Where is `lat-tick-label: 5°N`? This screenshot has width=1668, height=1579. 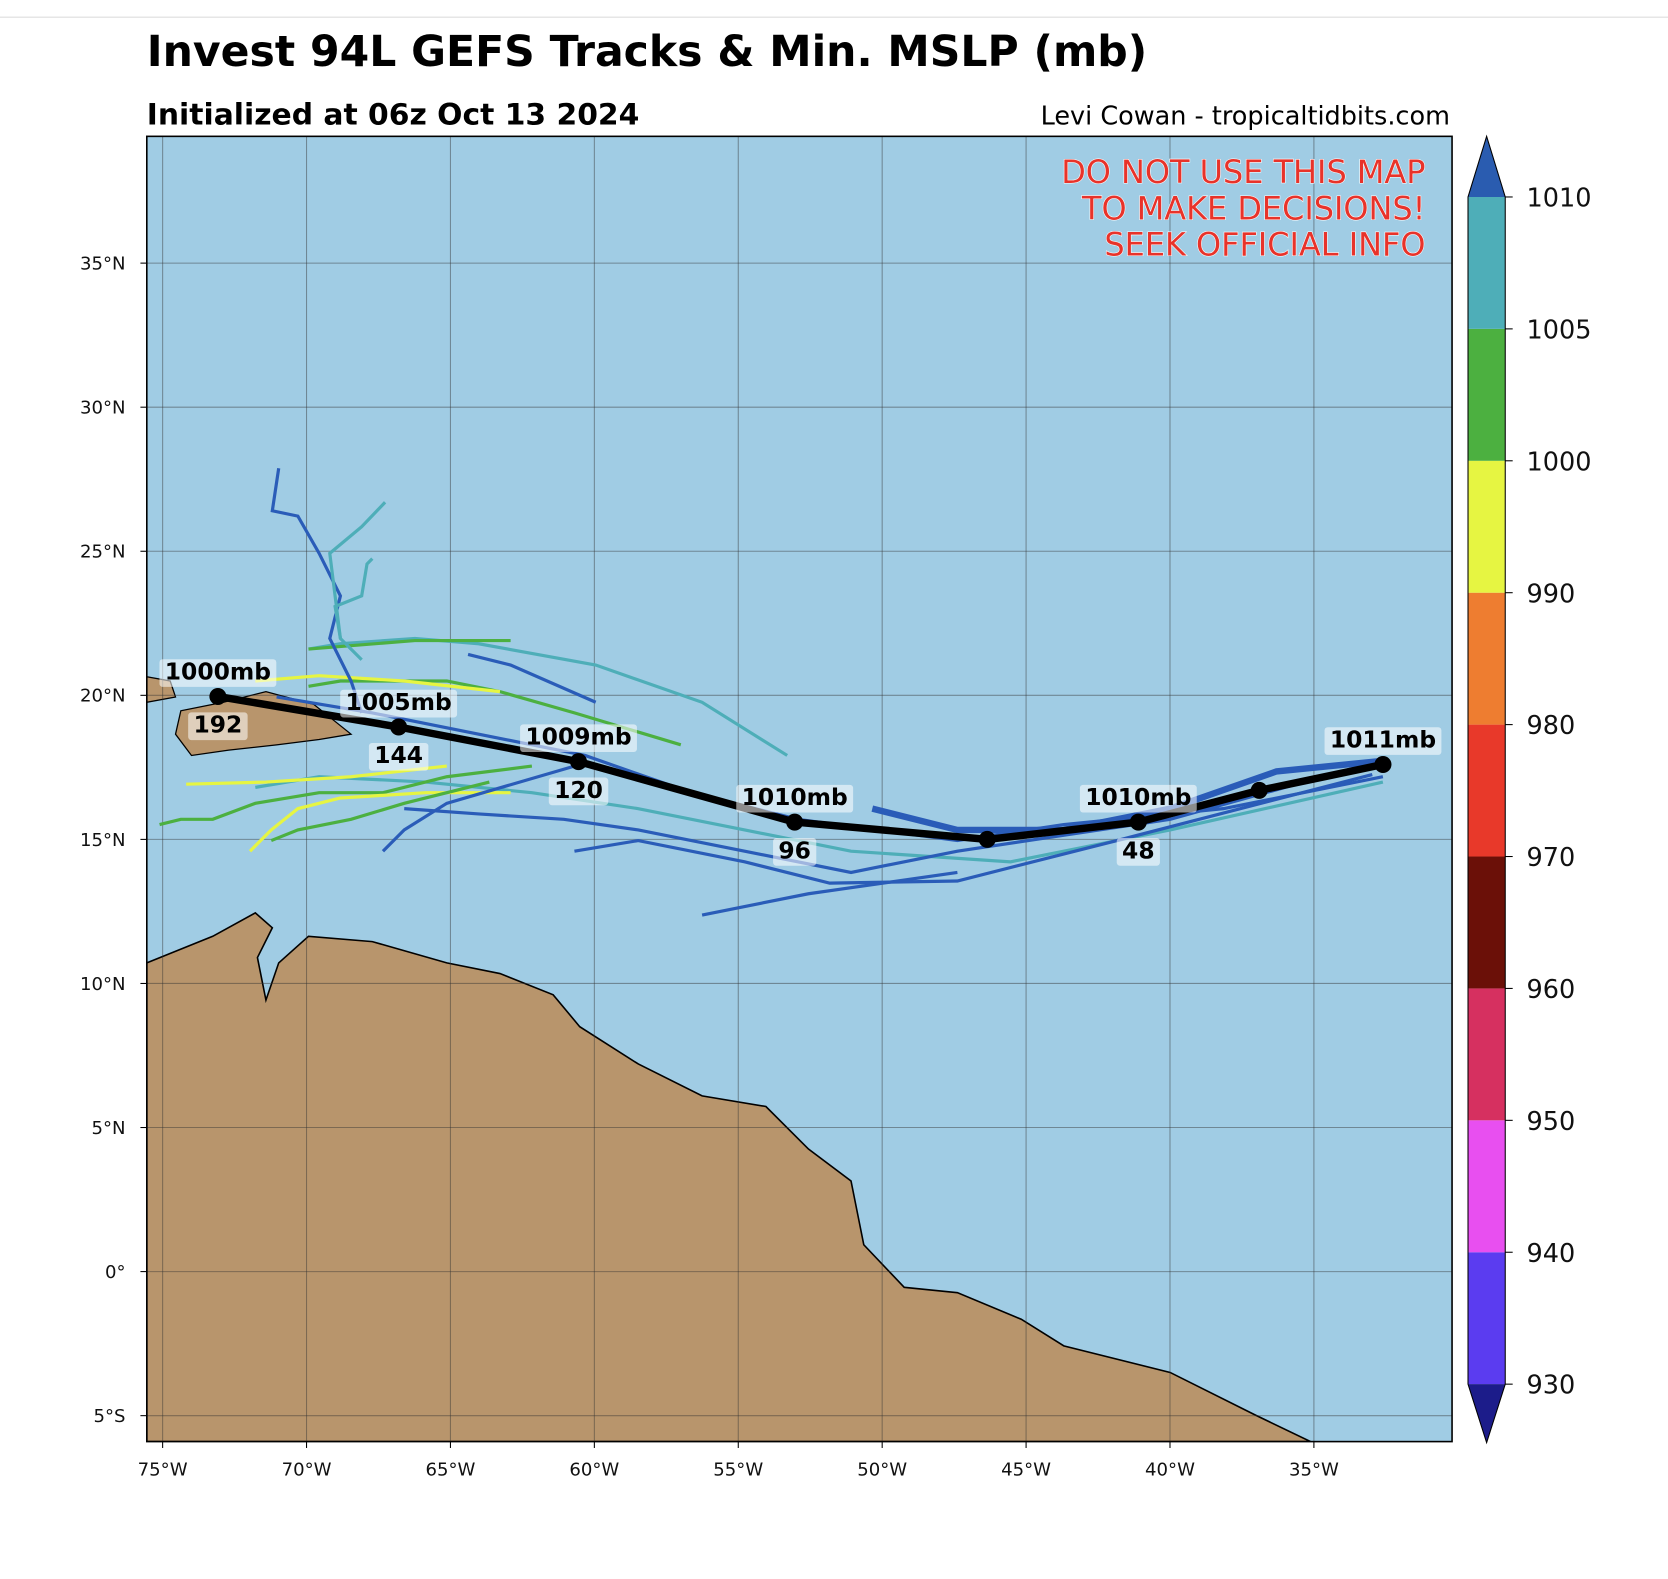 lat-tick-label: 5°N is located at coordinates (108, 1128).